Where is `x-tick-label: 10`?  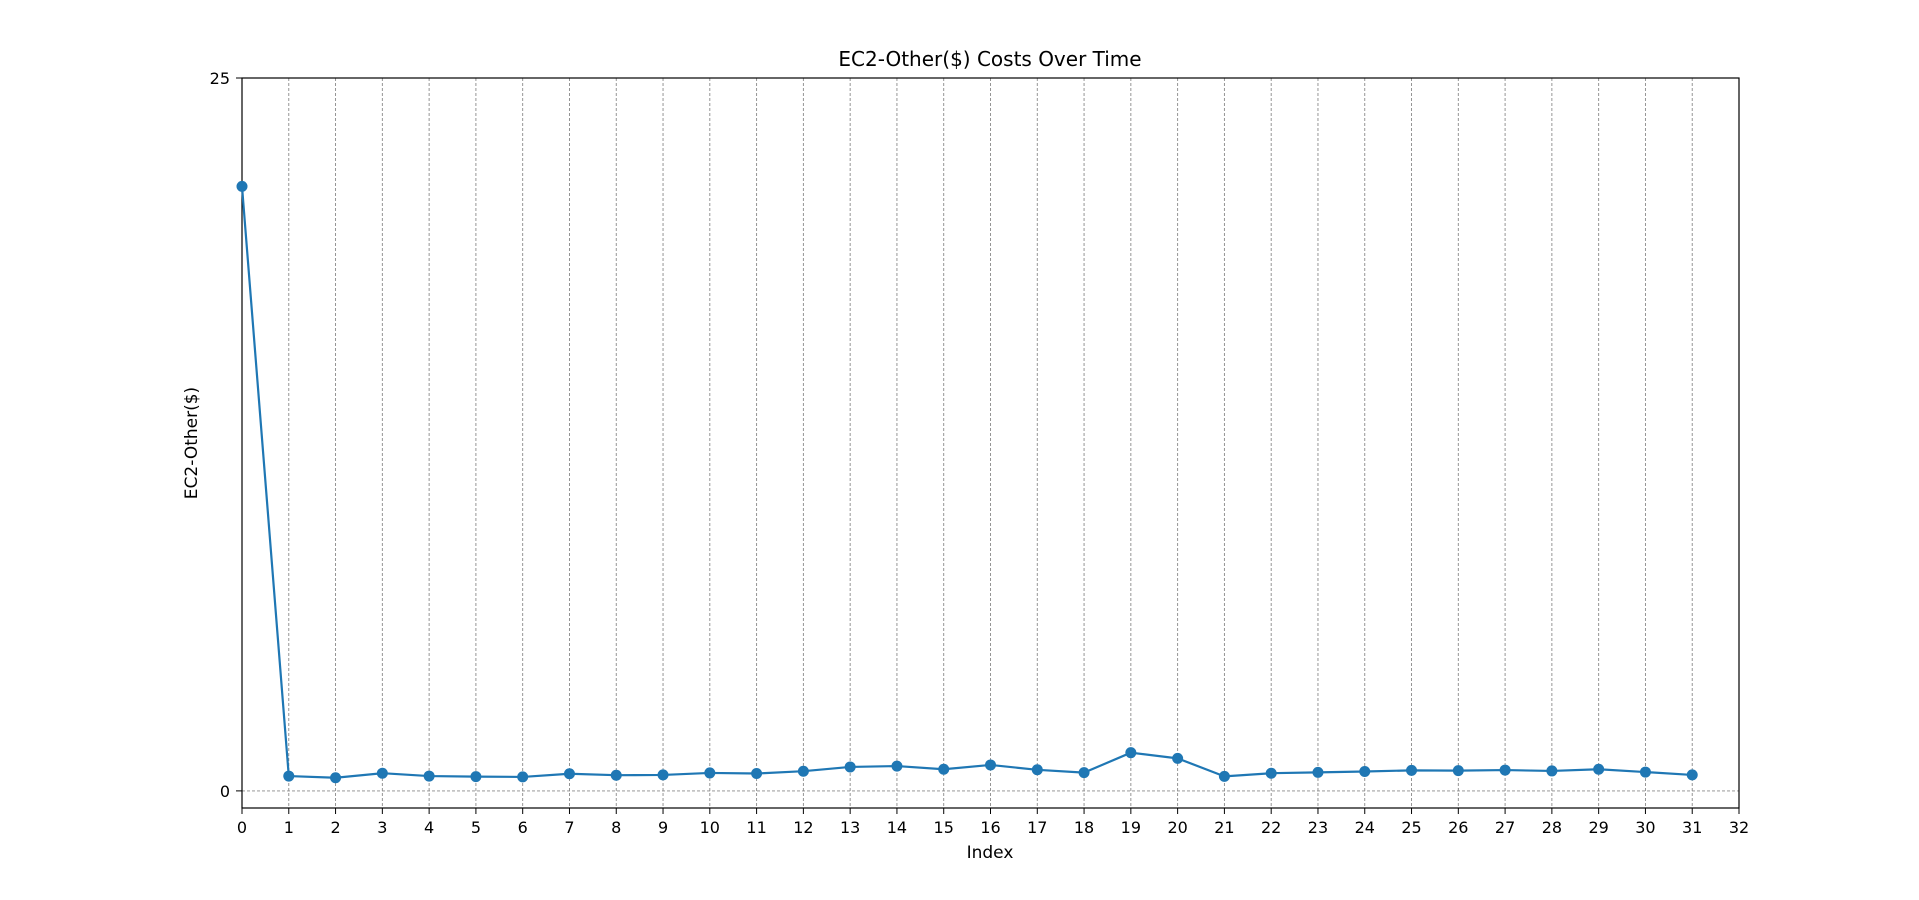 x-tick-label: 10 is located at coordinates (710, 827).